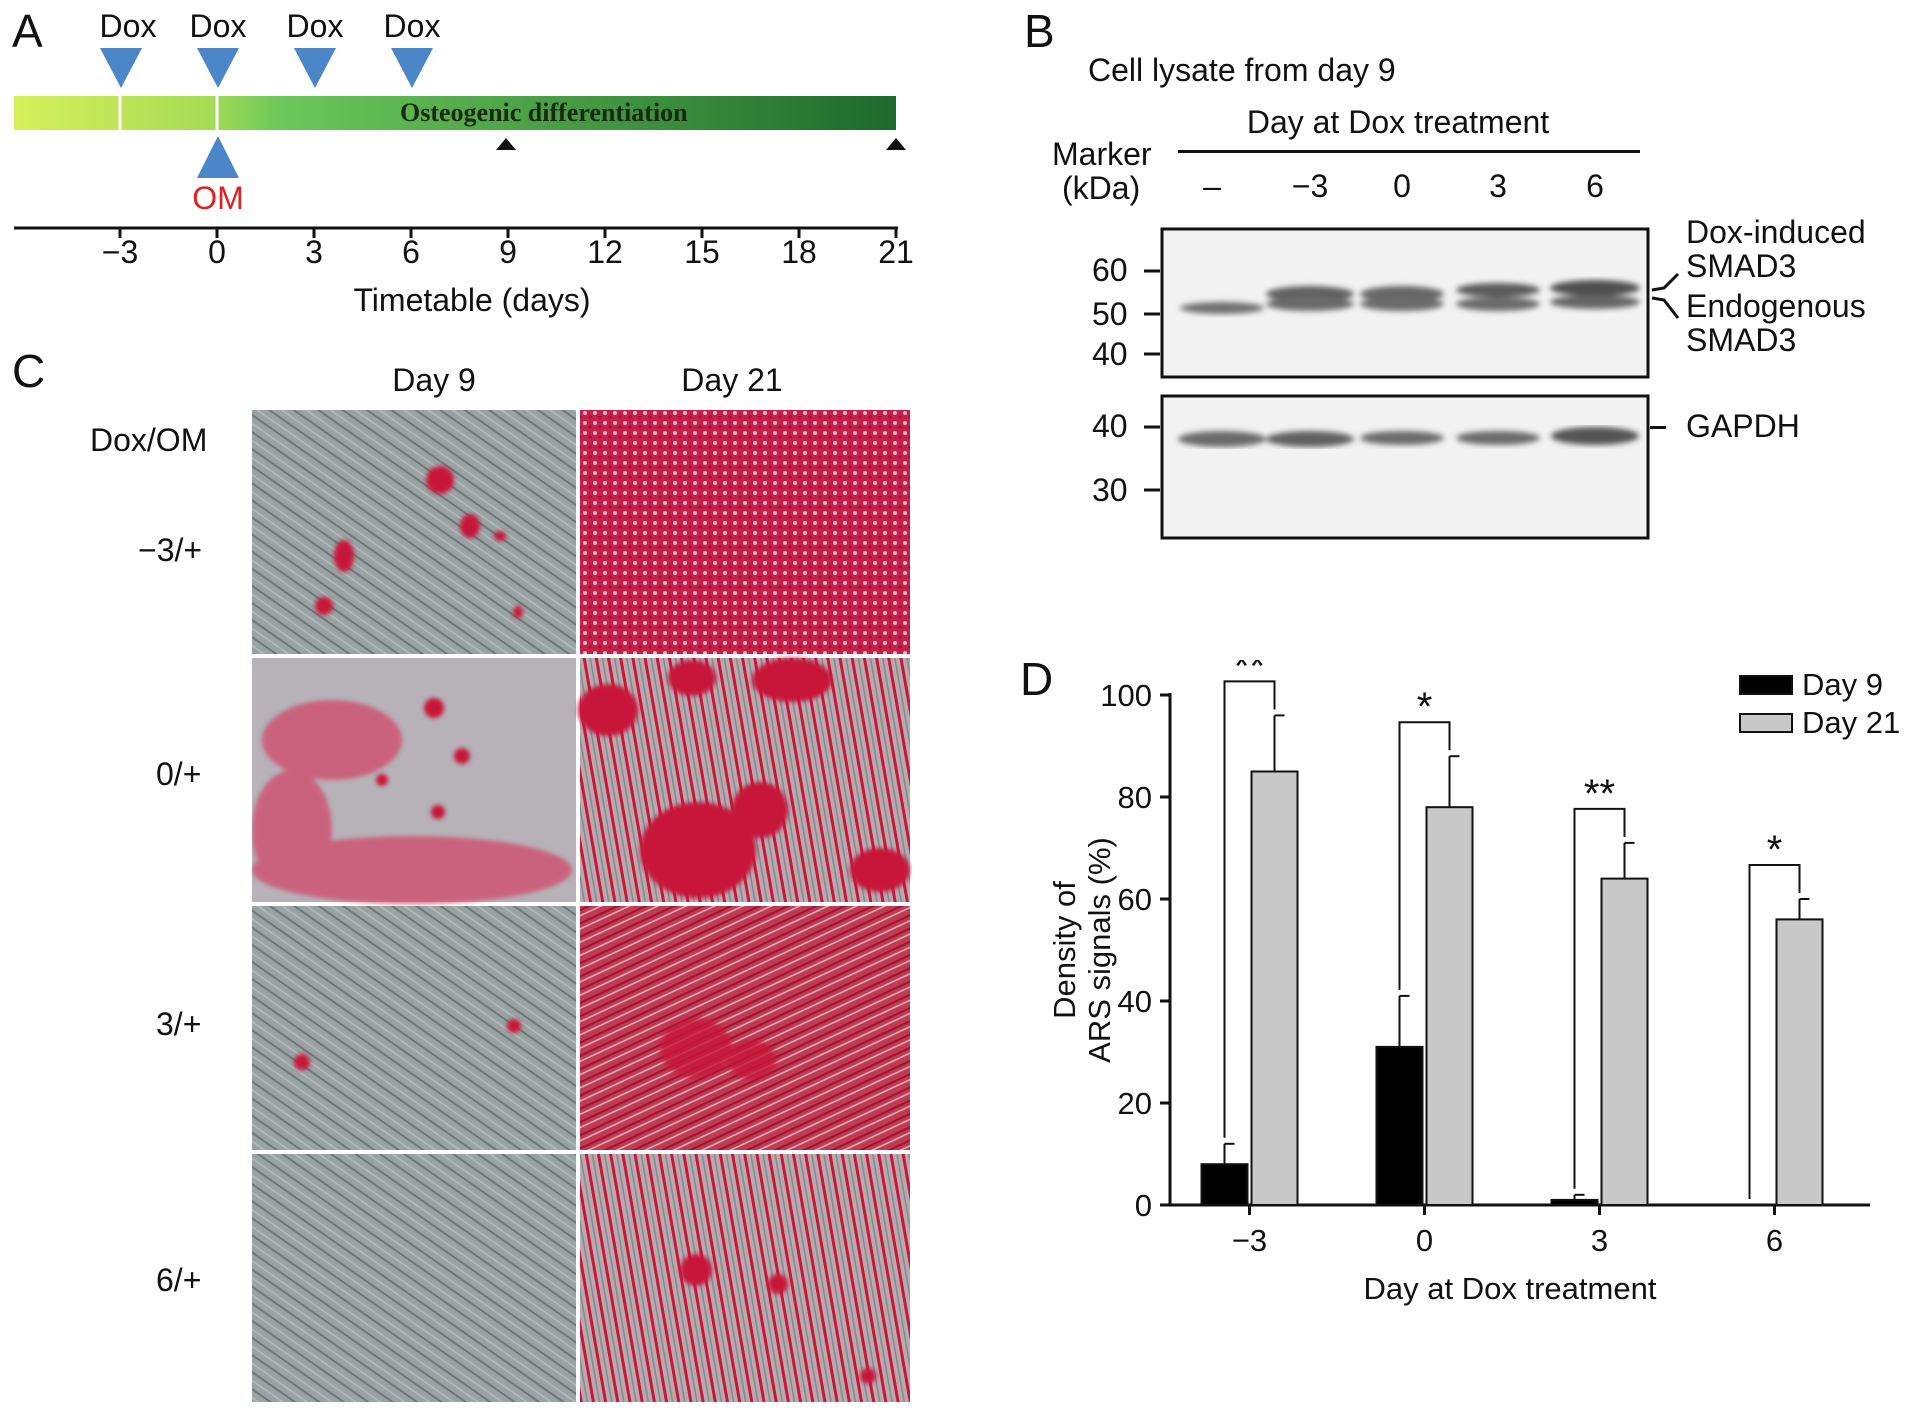  I want to click on axis-tick-label: 15, so click(702, 252).